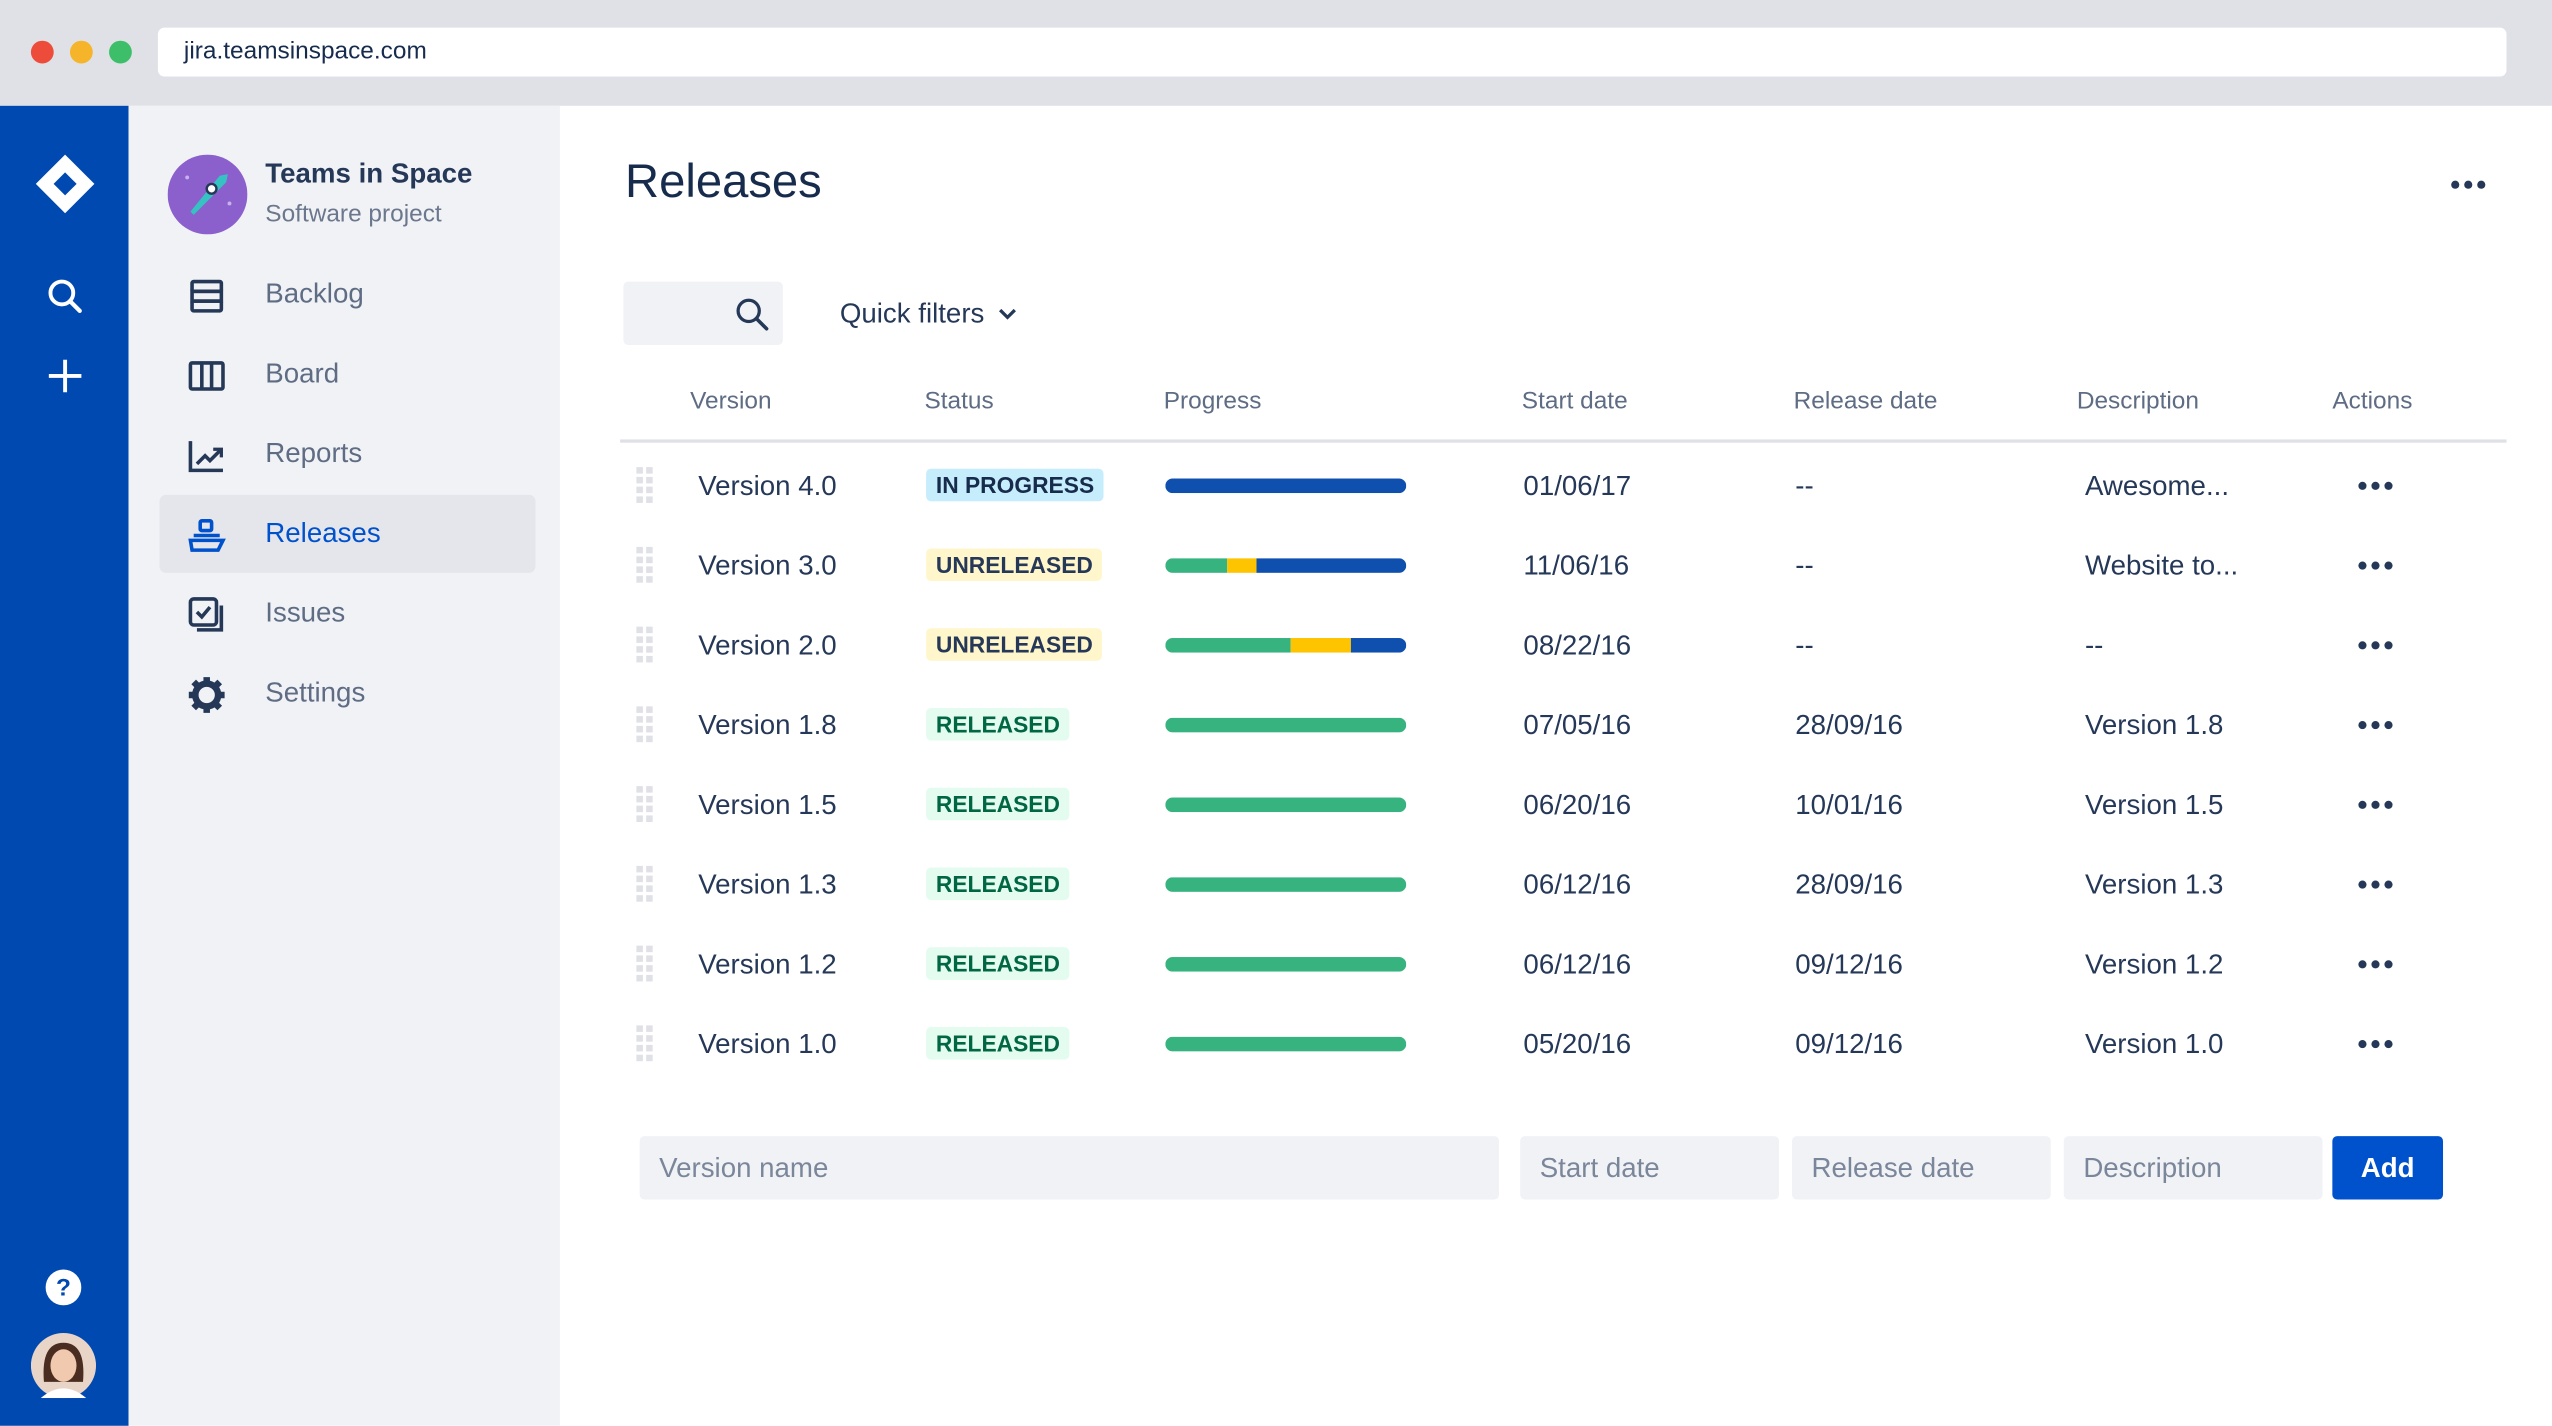  Describe the element at coordinates (120, 52) in the screenshot. I see `maximize-window-button` at that location.